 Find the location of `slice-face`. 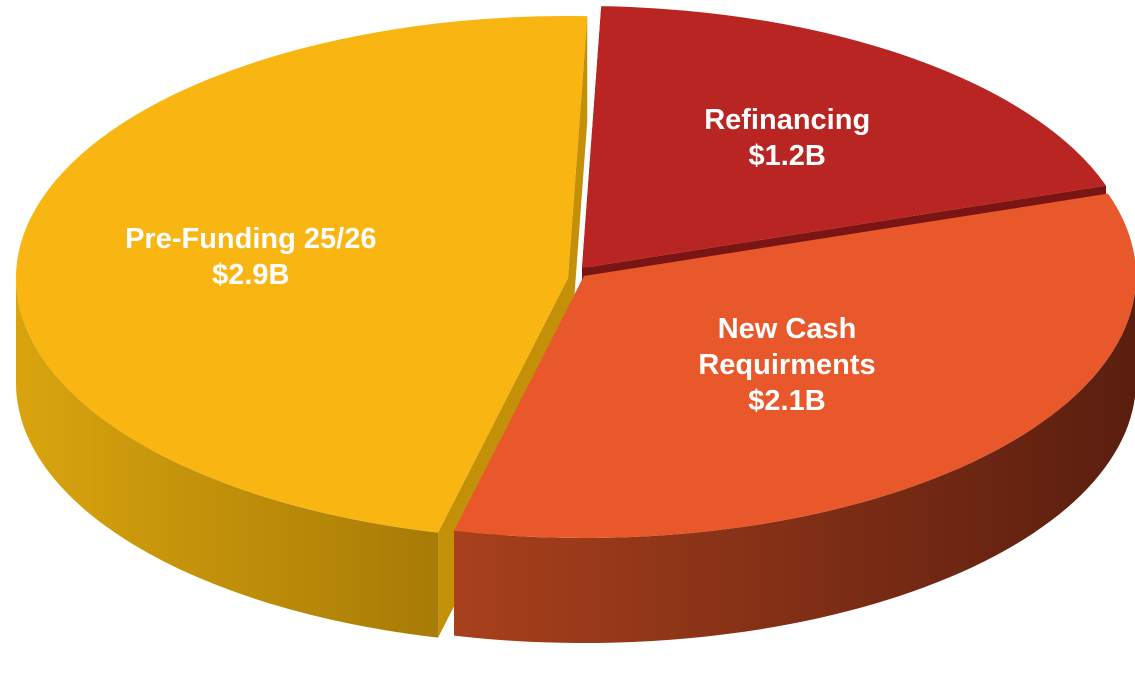

slice-face is located at coordinates (578, 199).